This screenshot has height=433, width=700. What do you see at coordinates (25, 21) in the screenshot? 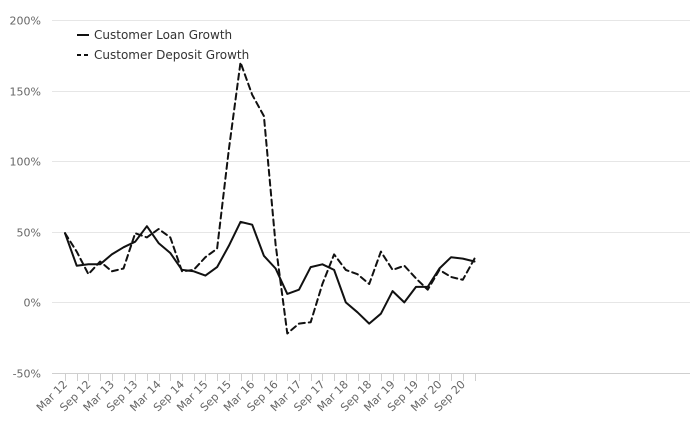
I see `y-tick-label: 200%` at bounding box center [25, 21].